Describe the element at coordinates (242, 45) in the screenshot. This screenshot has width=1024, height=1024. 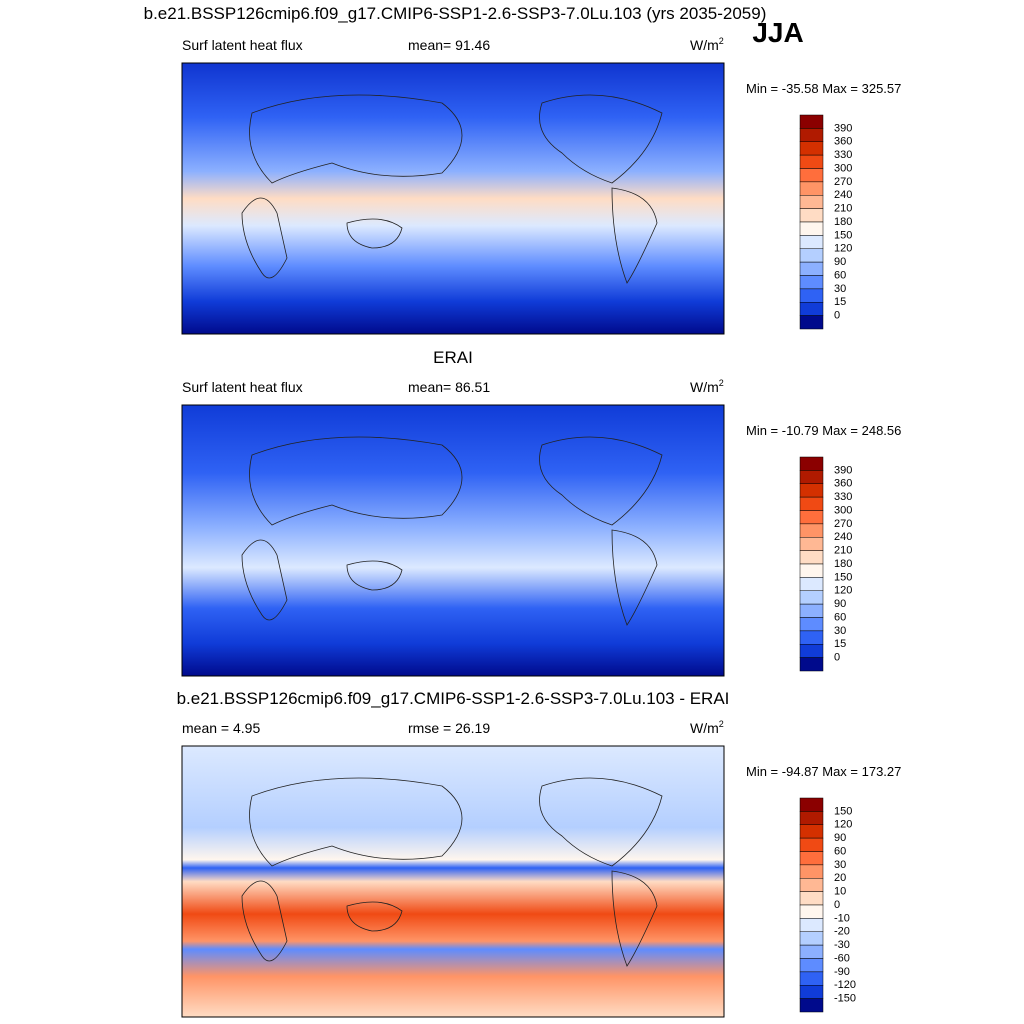
I see `variable-label: Surf latent heat flux` at that location.